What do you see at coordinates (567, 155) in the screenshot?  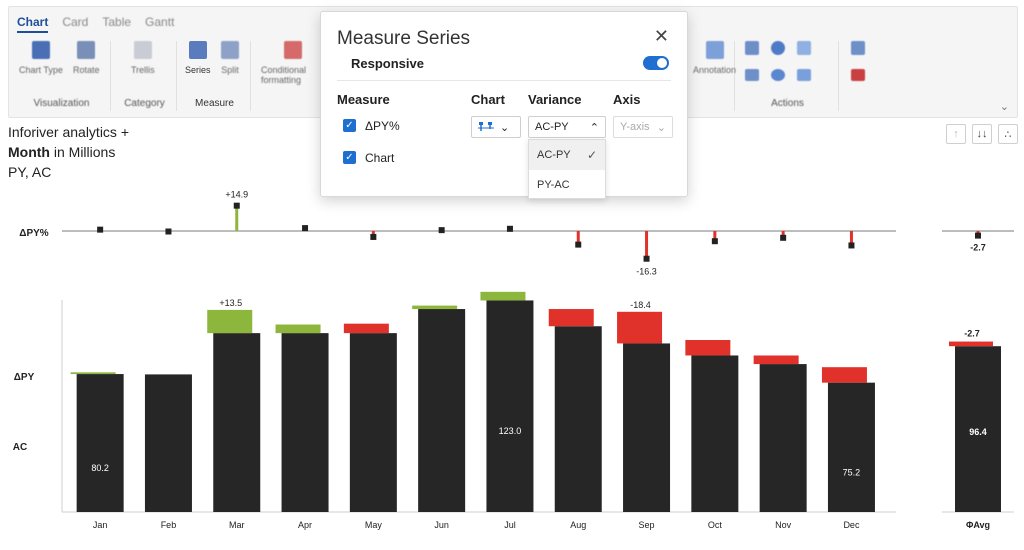 I see `variance-option-ac-py: AC-PY ✓` at bounding box center [567, 155].